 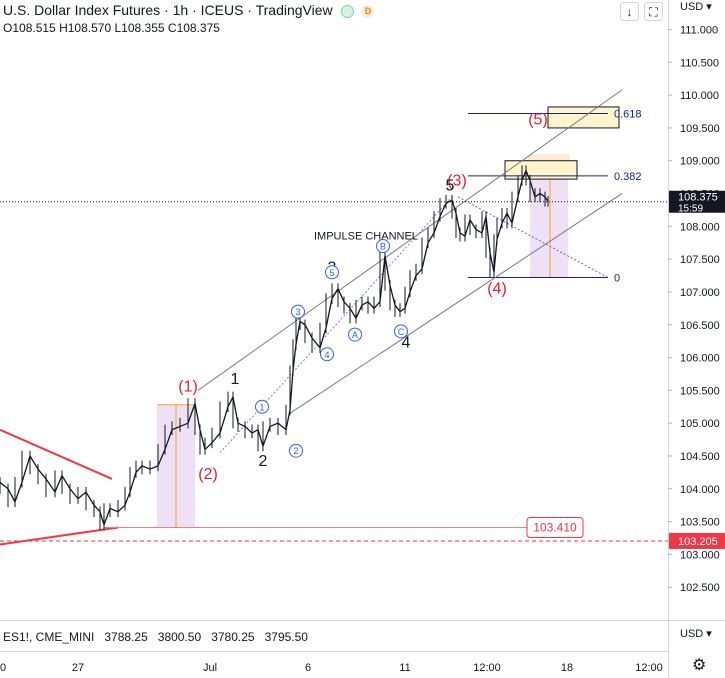 I want to click on gear-icon: ⚙, so click(x=699, y=665).